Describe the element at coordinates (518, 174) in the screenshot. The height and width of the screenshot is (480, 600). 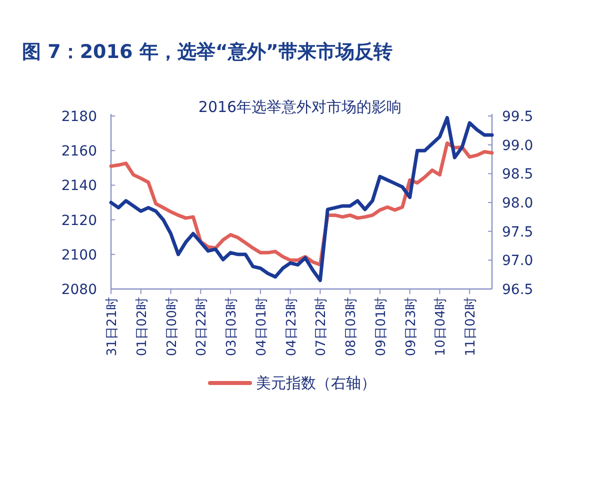
I see `y2-tick-label: 98.5` at that location.